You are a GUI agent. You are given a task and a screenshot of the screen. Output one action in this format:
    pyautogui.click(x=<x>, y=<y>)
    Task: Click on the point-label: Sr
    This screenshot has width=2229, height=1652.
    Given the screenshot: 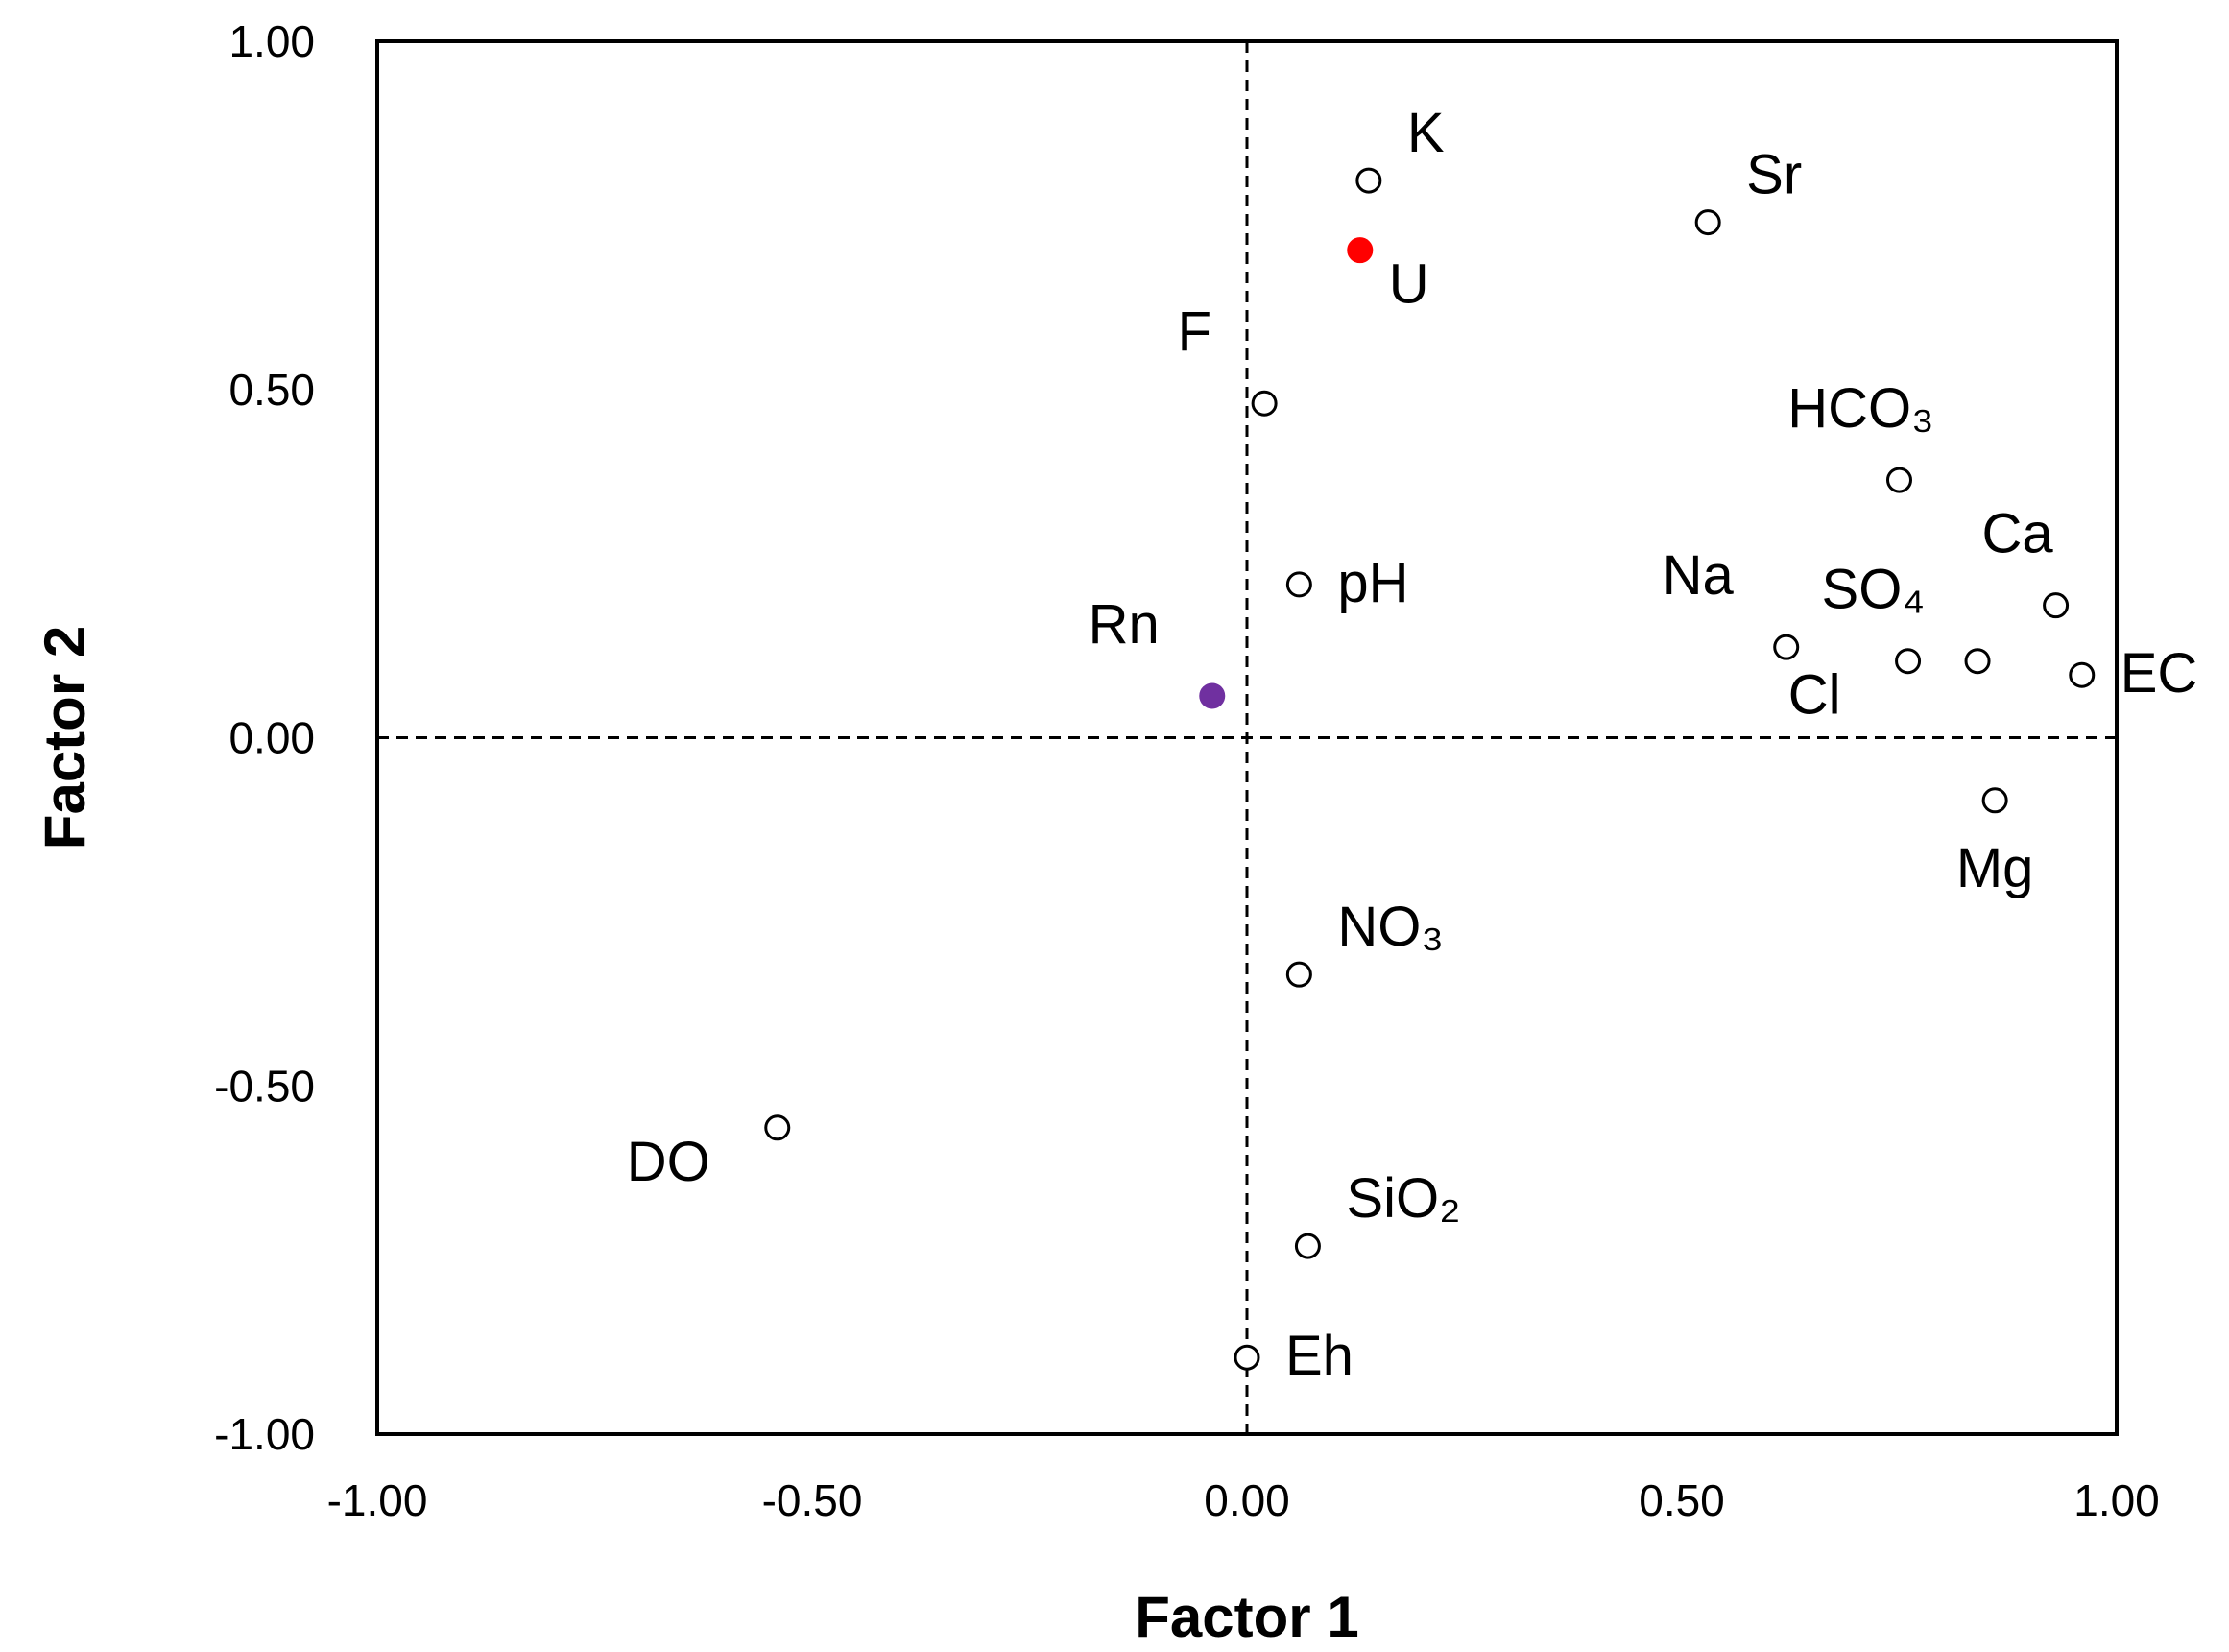 What is the action you would take?
    pyautogui.click(x=1774, y=175)
    